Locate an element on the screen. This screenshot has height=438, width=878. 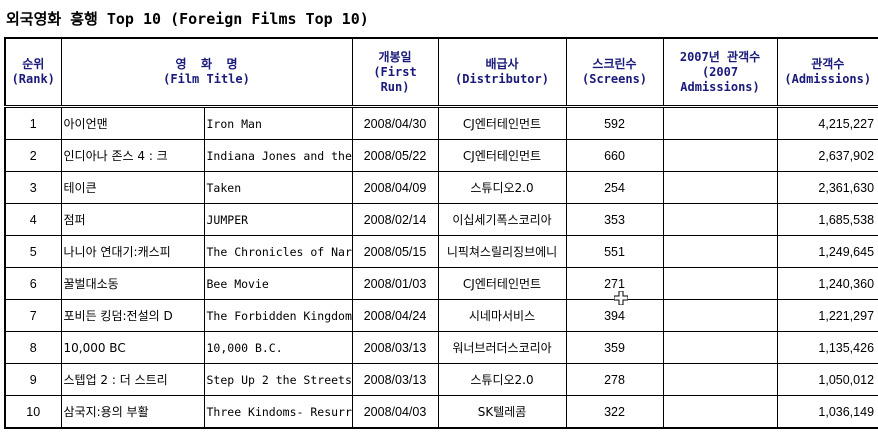
distributor-cell: 워너브러더스코리아 is located at coordinates (502, 347).